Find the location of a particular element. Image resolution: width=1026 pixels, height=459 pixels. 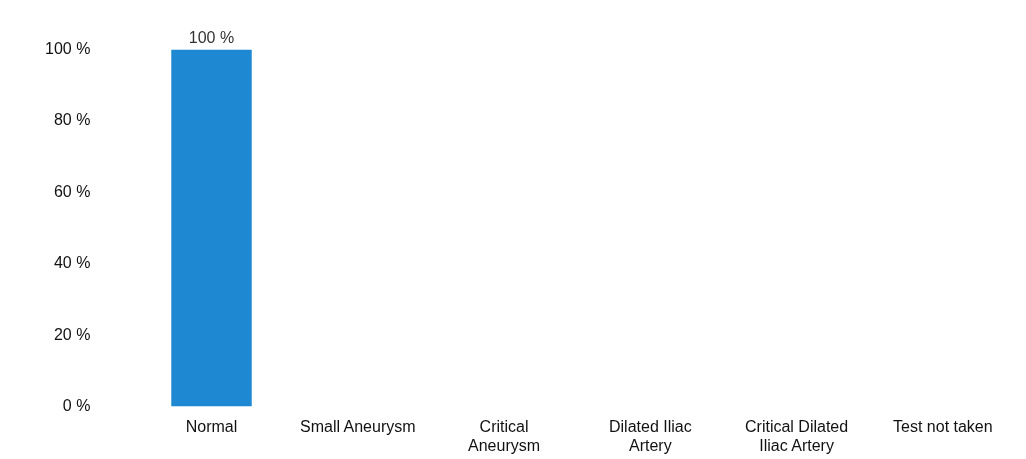

x-tick-label: Test not taken is located at coordinates (943, 426).